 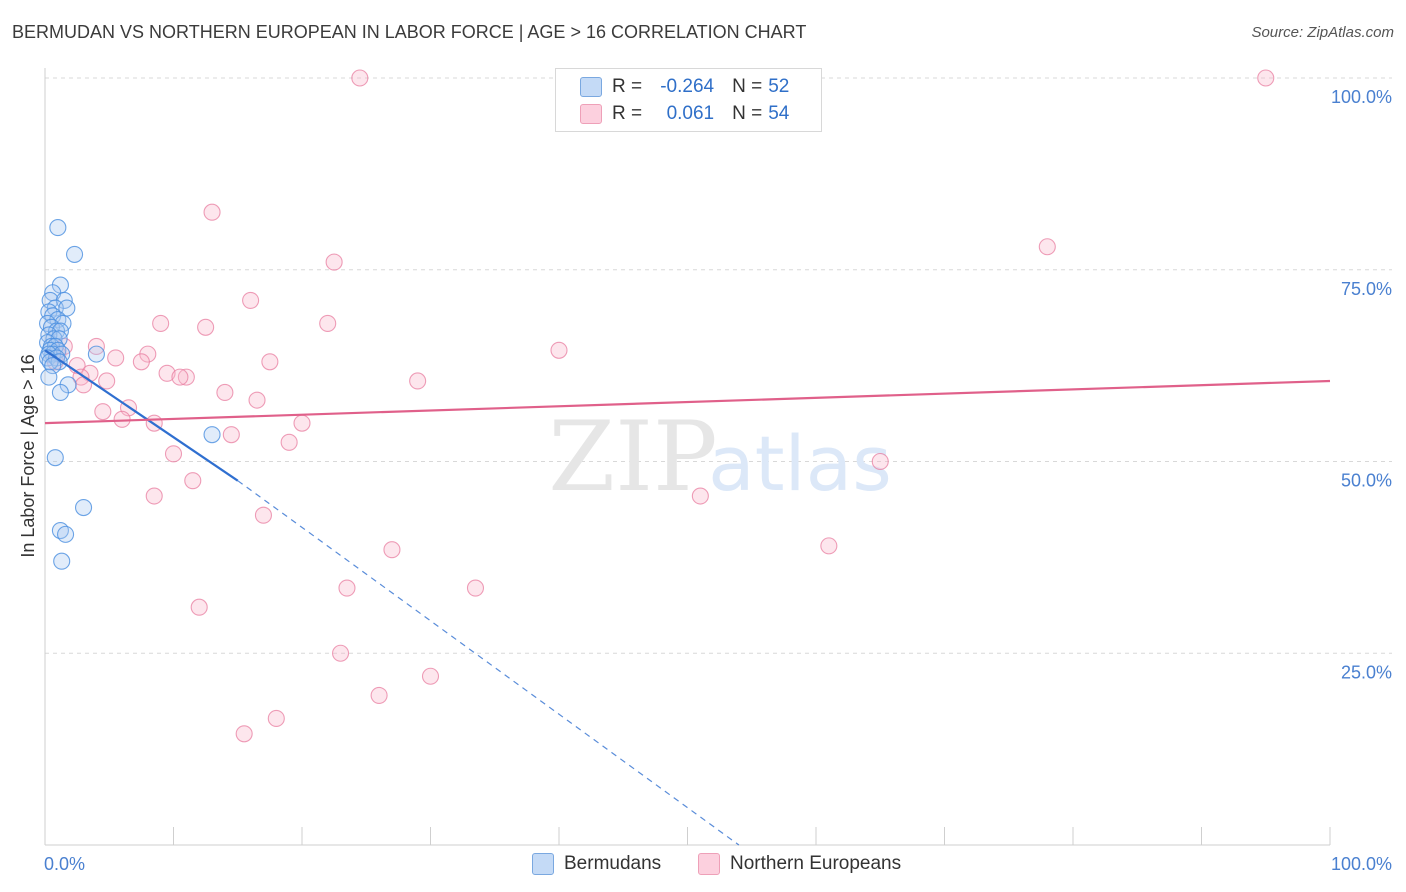 I want to click on source-label: Source: ZipAtlas.com, so click(x=1322, y=32).